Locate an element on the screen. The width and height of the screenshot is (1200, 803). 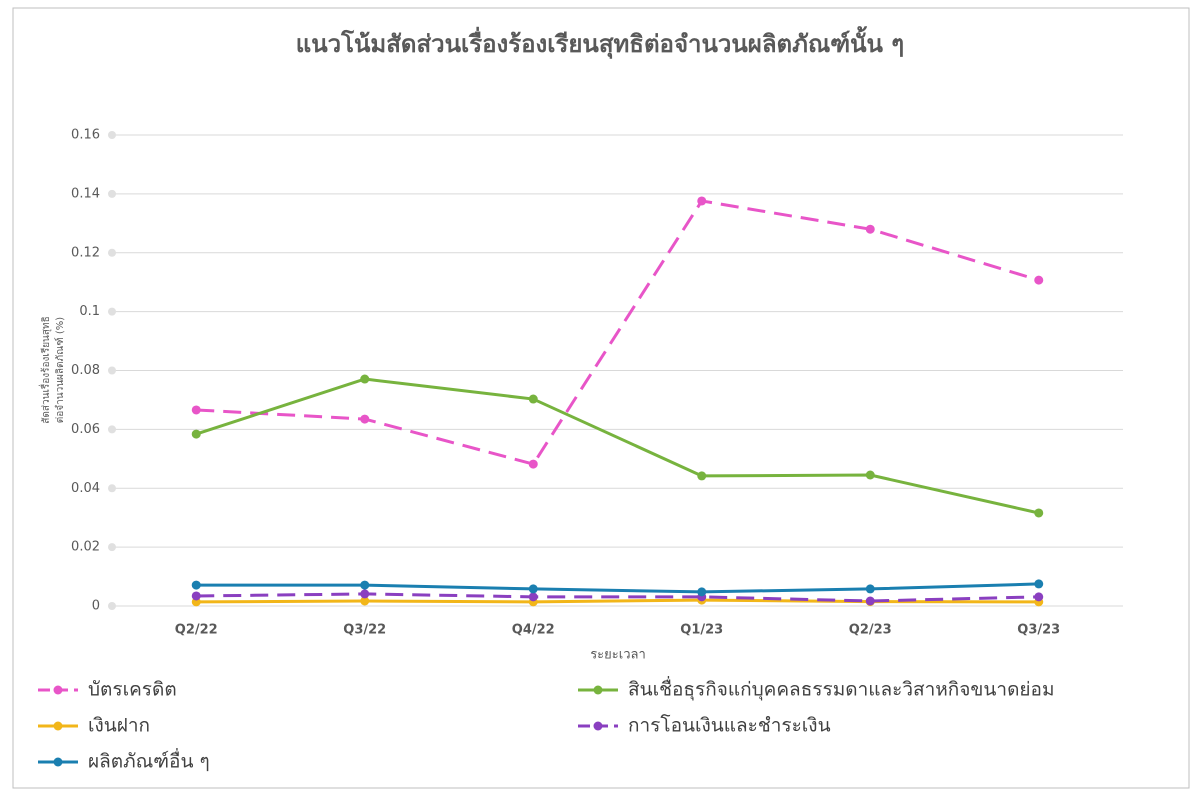
x-tick-label: Q1/23 is located at coordinates (701, 630).